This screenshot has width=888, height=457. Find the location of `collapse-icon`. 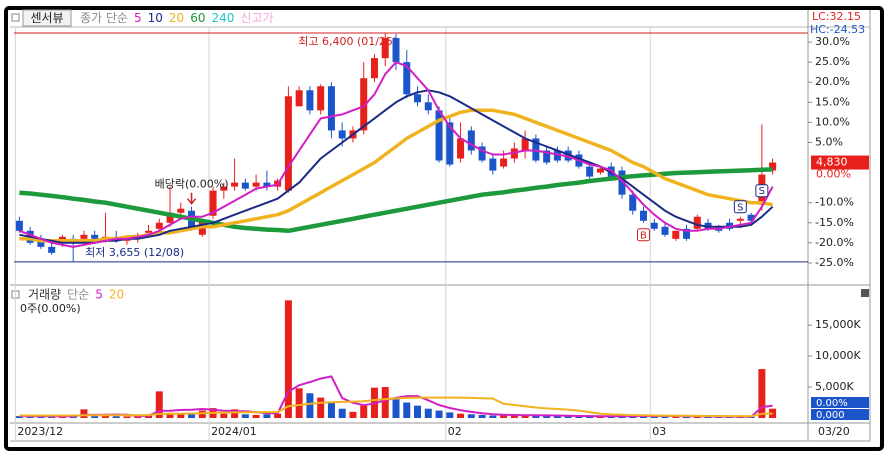

collapse-icon is located at coordinates (865, 293).